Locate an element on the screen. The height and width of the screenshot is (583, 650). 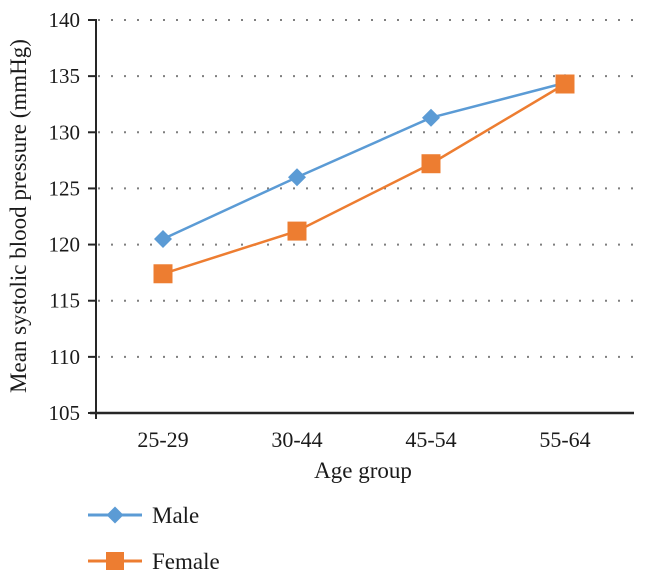
legend: Male Female is located at coordinates (154, 538).